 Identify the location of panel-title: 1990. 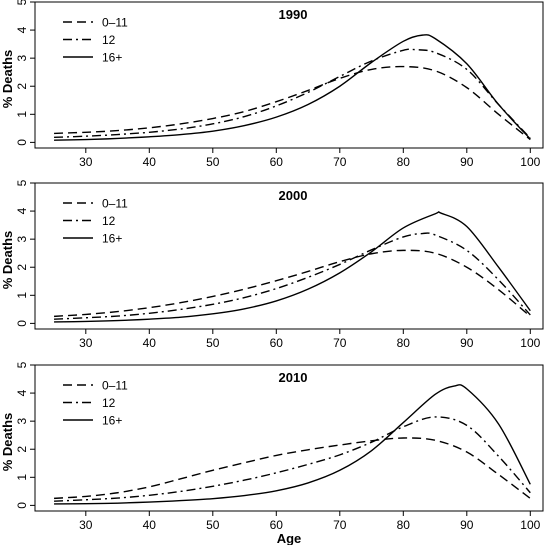
(293, 14).